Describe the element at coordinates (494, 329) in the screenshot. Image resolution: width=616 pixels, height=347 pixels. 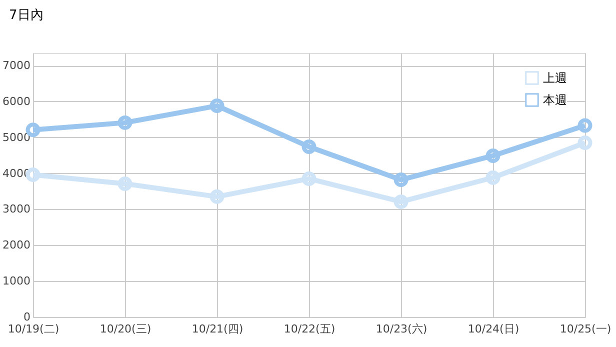
I see `x-tick-label: 10/24(日)` at that location.